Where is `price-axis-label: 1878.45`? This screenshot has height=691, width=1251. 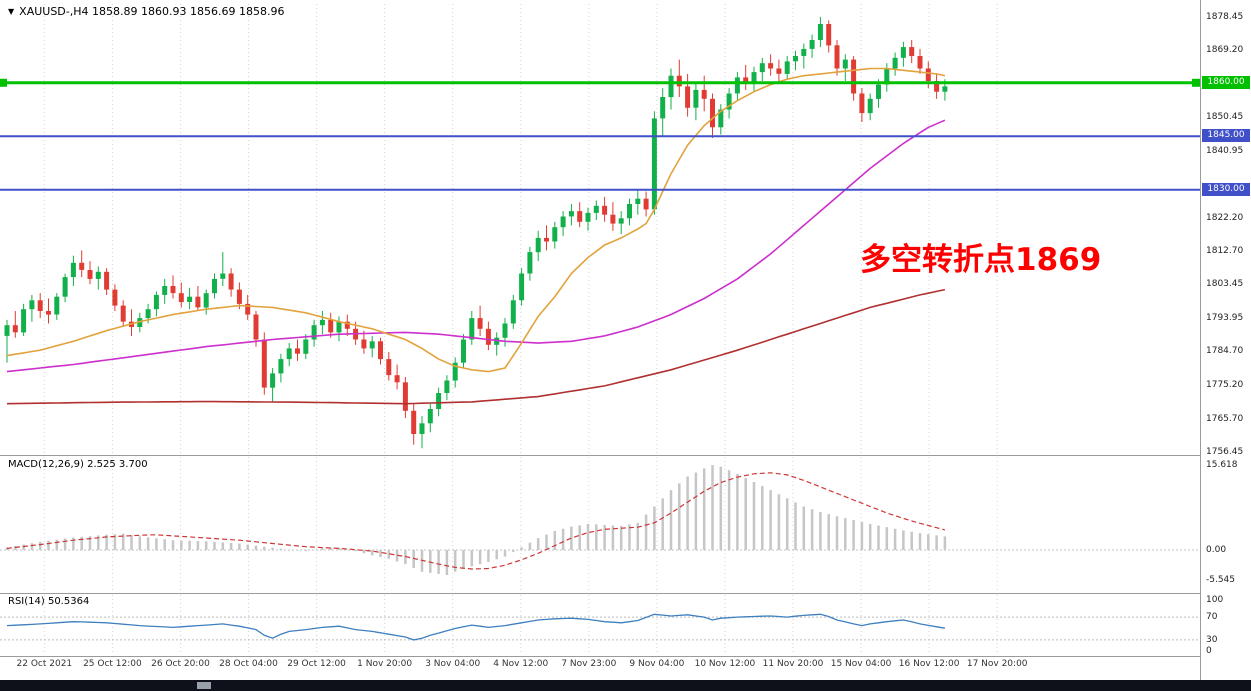
price-axis-label: 1878.45 is located at coordinates (1225, 17).